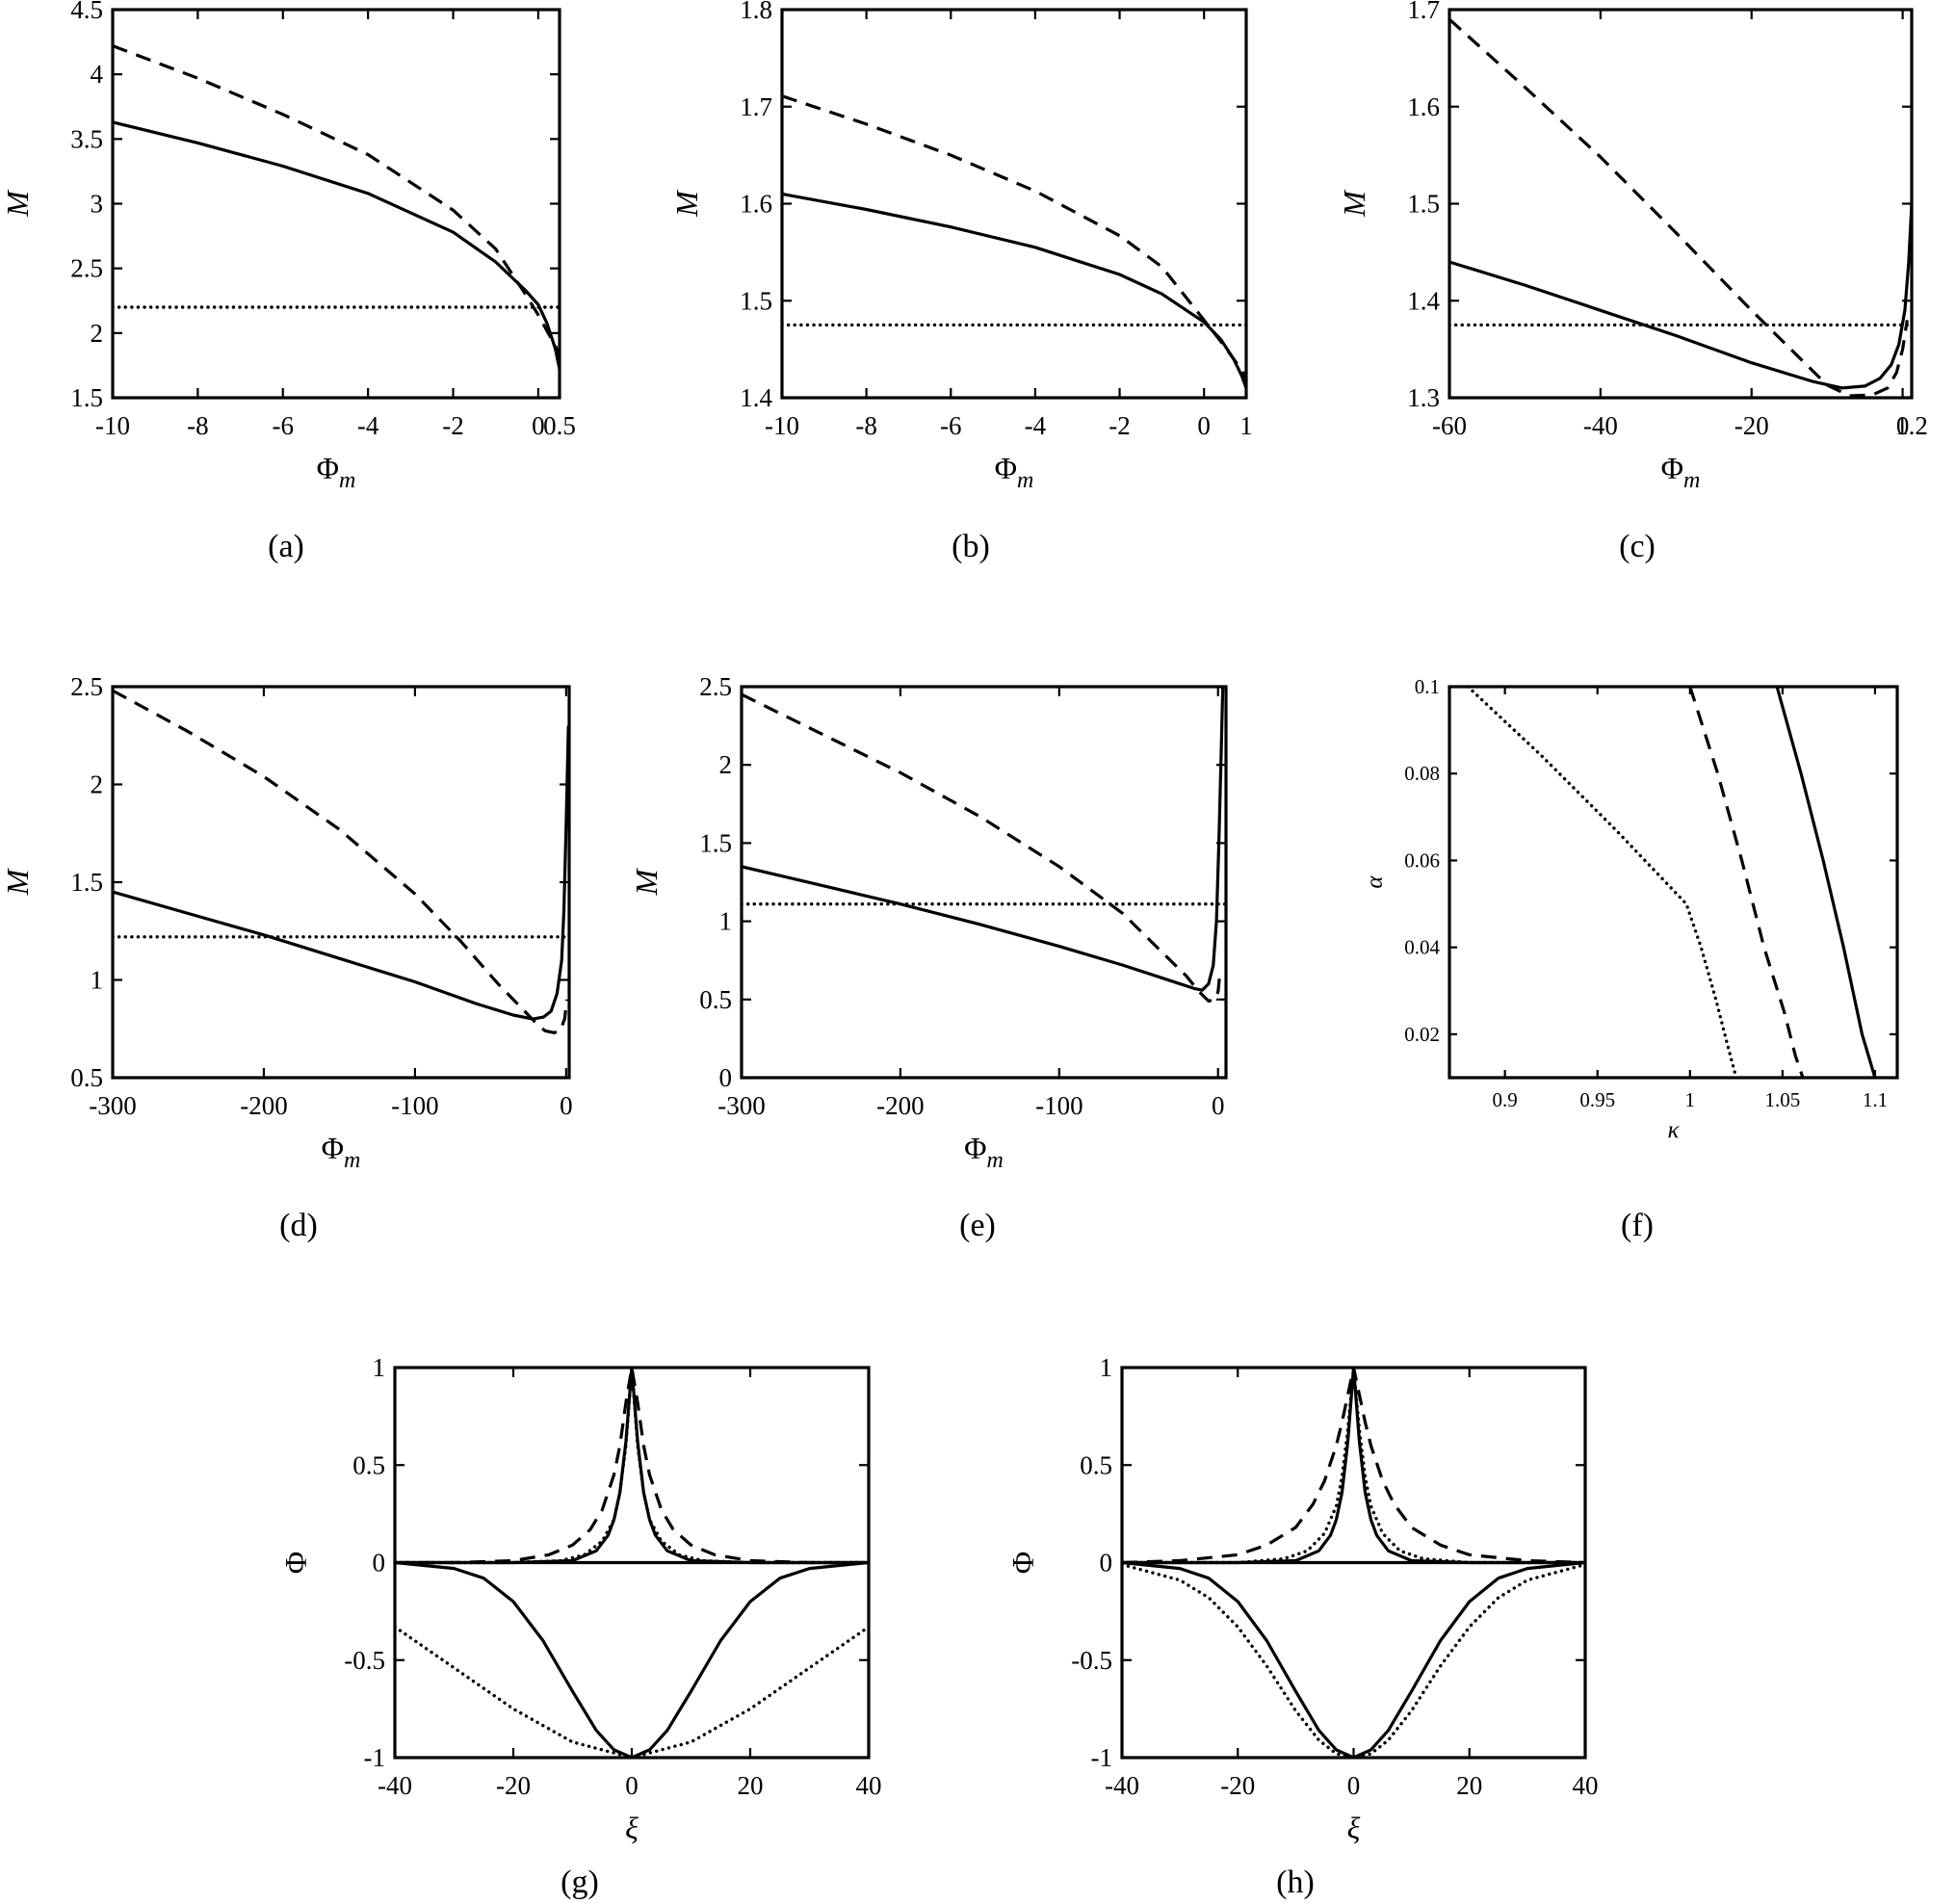 This screenshot has width=1956, height=1904. I want to click on panel-a: -10 -8 -6 -4 -2 00.5 1.5 2 2.5 3 3.5 4 4.5 Φm M (a), so click(288, 282).